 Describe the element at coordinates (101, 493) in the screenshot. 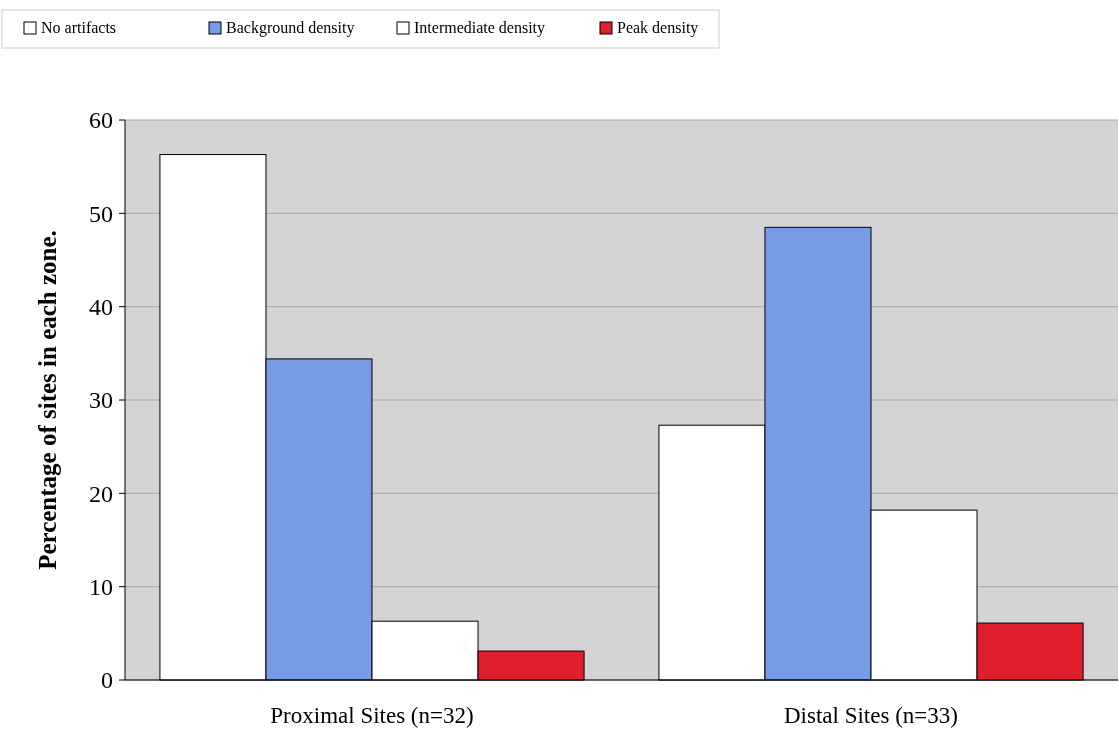

I see `y-tick-label: 20` at that location.